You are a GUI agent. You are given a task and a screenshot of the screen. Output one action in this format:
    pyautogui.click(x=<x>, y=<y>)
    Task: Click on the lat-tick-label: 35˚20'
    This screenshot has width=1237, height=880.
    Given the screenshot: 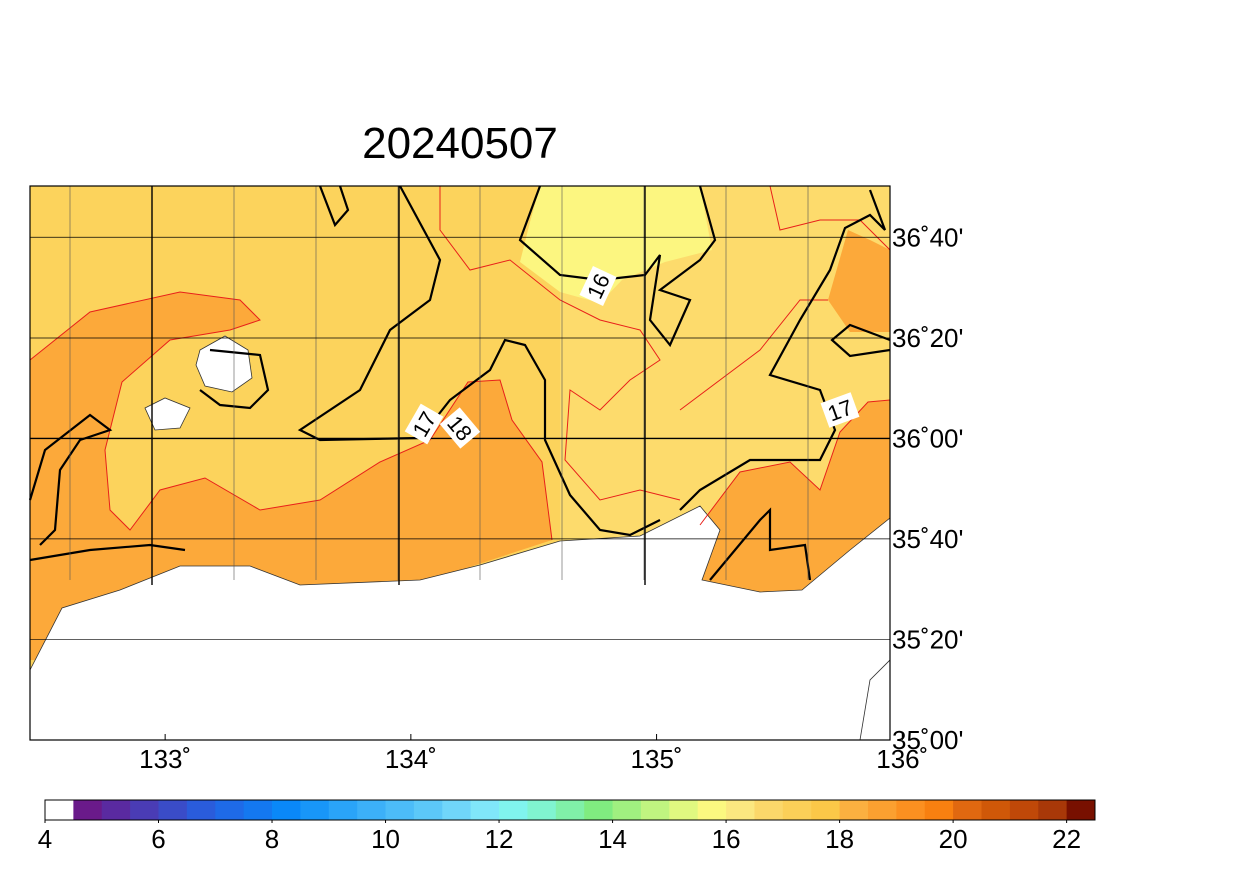 What is the action you would take?
    pyautogui.click(x=927, y=640)
    